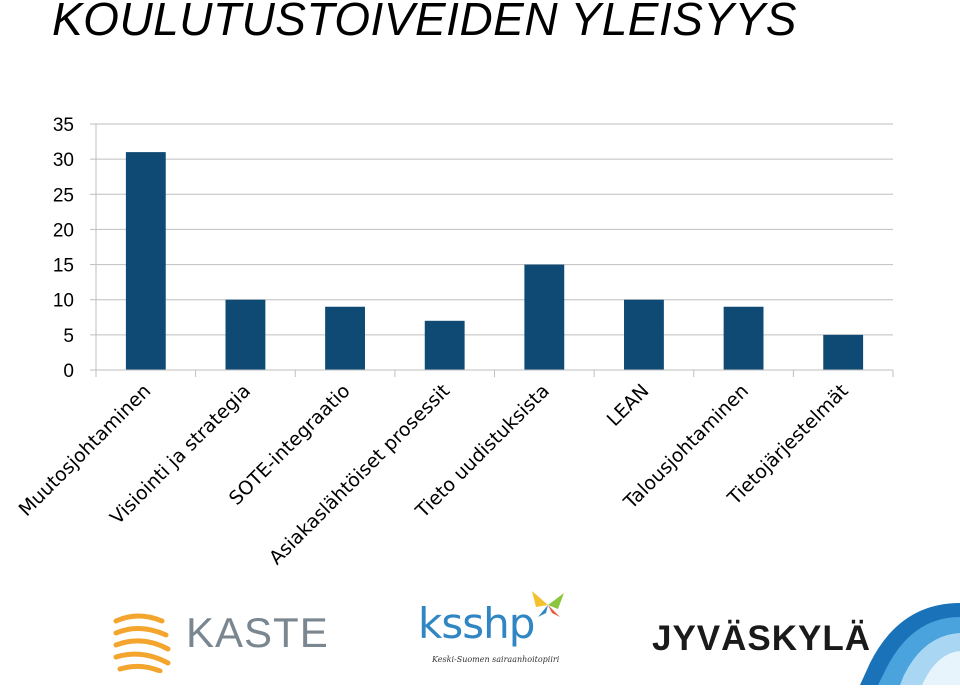 This screenshot has height=690, width=960. What do you see at coordinates (628, 405) in the screenshot?
I see `x-category-label: LEAN` at bounding box center [628, 405].